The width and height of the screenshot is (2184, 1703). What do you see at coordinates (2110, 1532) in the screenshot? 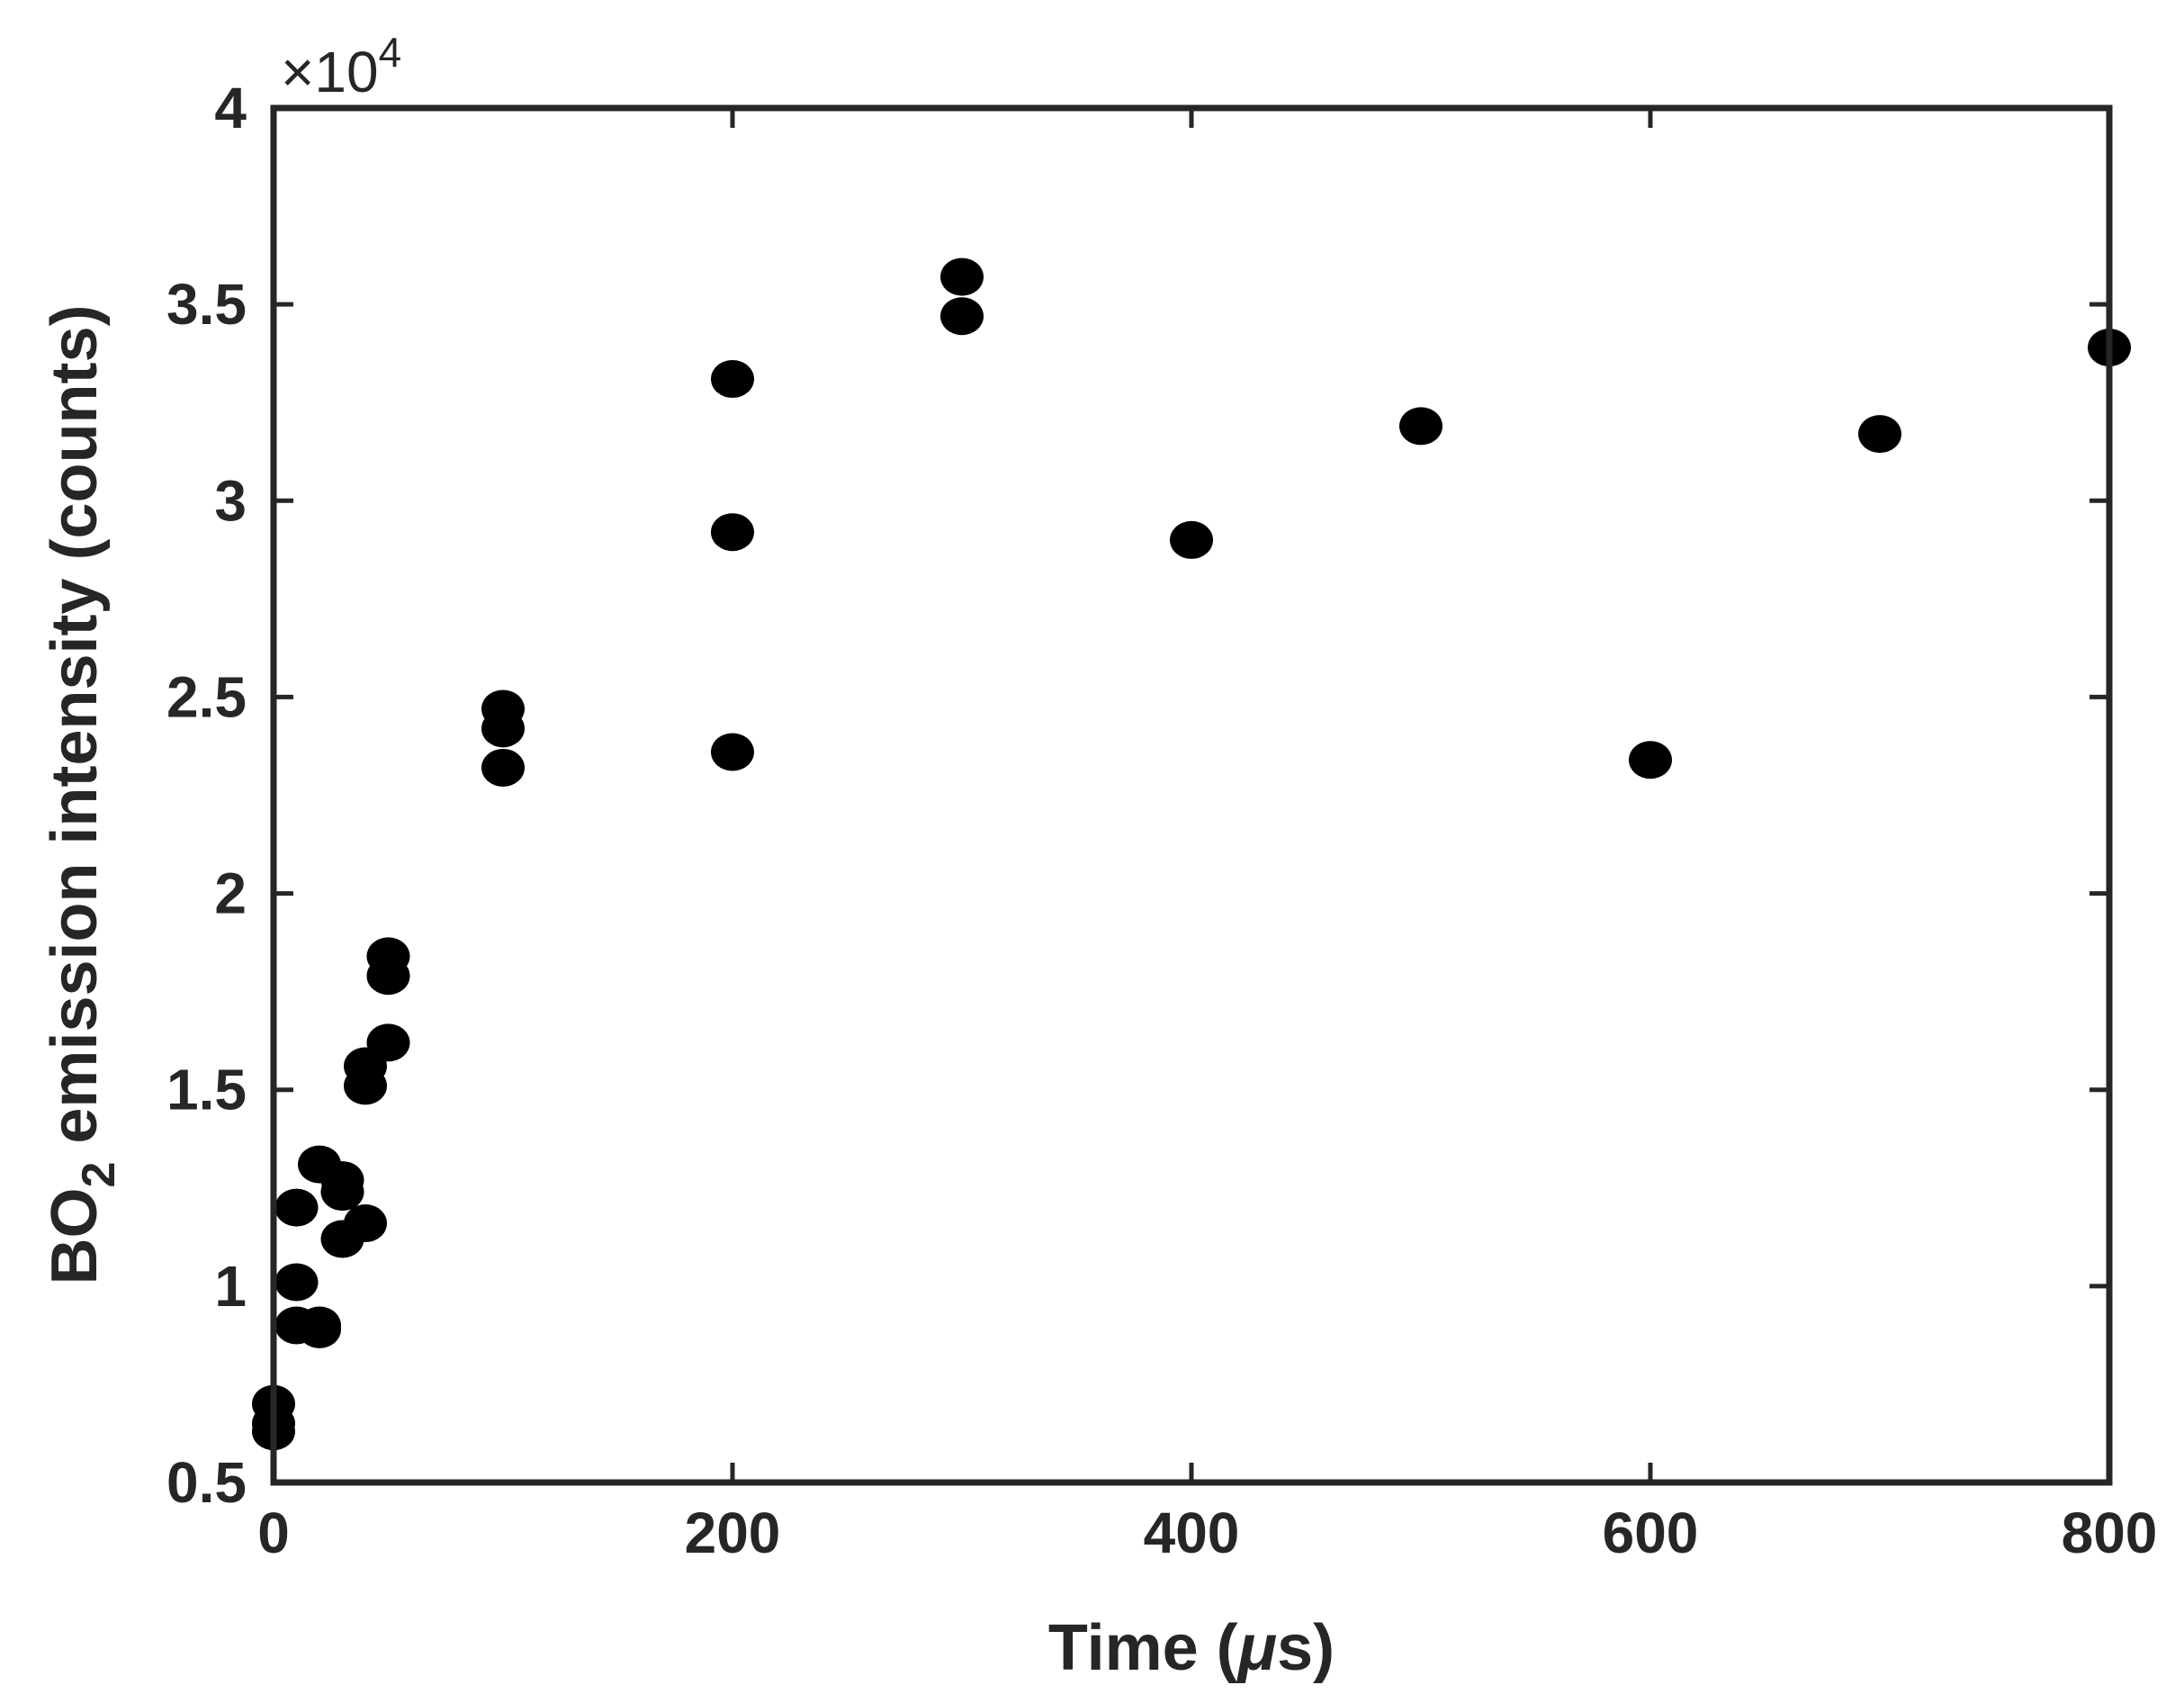
I see `x-tick-label: 800` at bounding box center [2110, 1532].